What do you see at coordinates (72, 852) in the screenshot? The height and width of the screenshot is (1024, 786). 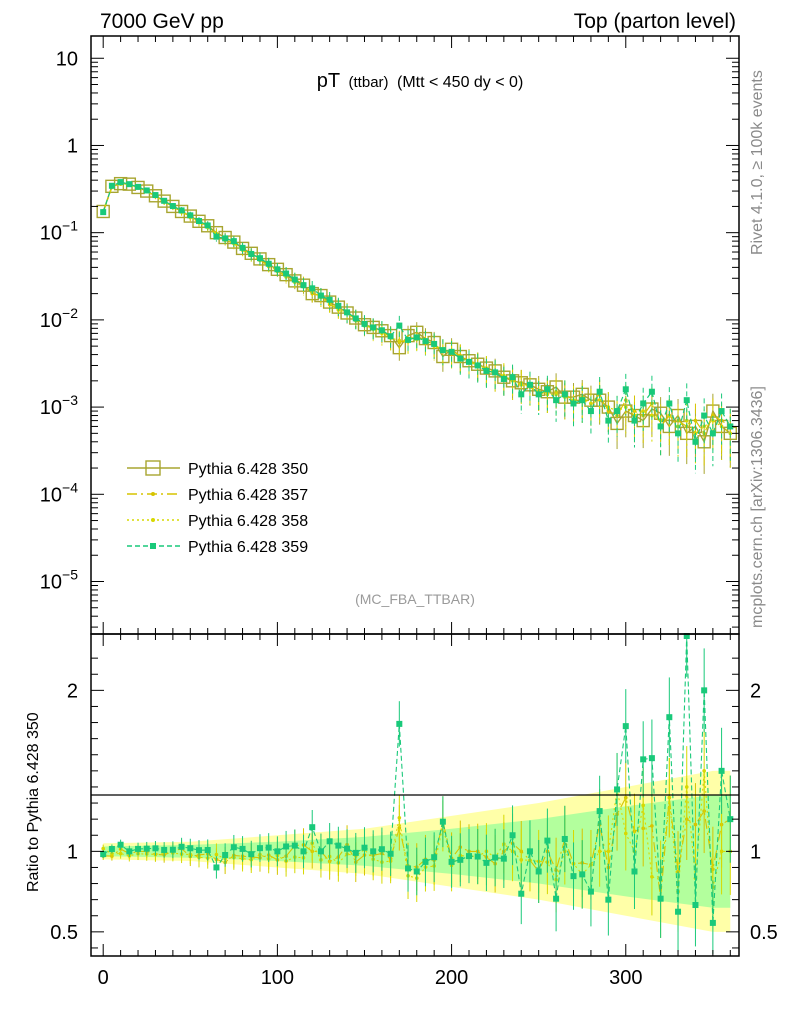 I see `ratio-y-tick-label-left: 1` at bounding box center [72, 852].